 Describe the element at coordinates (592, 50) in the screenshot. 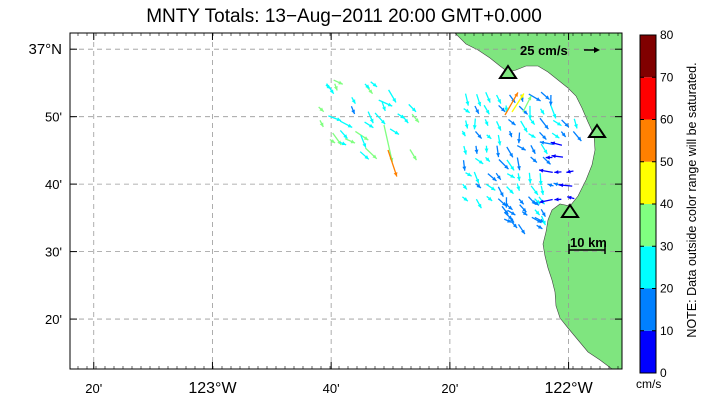

I see `reference-arrow-icon` at that location.